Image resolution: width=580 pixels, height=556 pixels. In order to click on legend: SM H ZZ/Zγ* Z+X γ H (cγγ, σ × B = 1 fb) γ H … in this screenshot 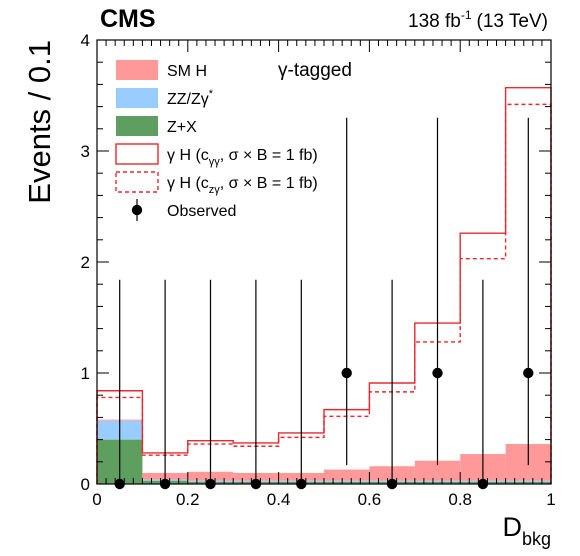, I will do `click(216, 140)`.